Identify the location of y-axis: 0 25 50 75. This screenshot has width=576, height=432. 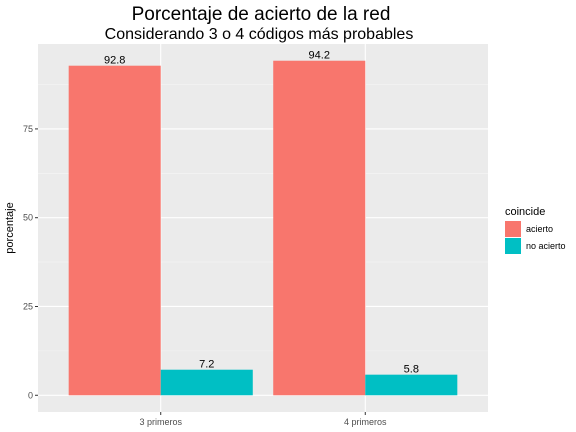
(30, 262).